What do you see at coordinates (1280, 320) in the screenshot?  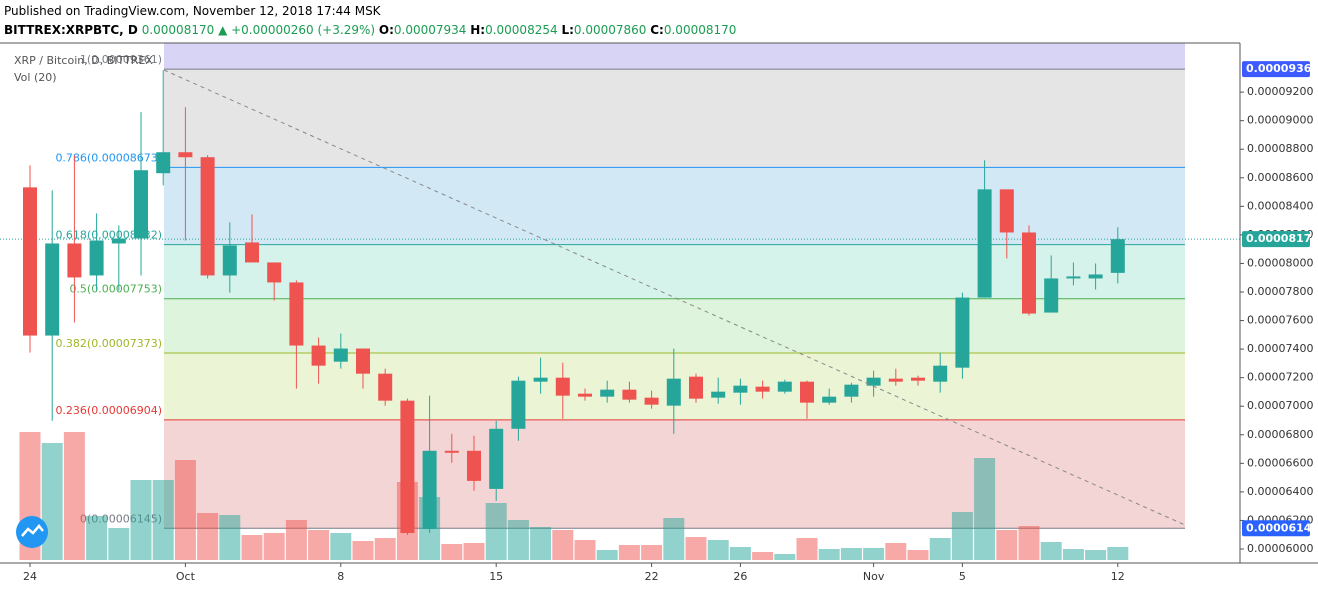 I see `y-tick-label: 0.00007600` at bounding box center [1280, 320].